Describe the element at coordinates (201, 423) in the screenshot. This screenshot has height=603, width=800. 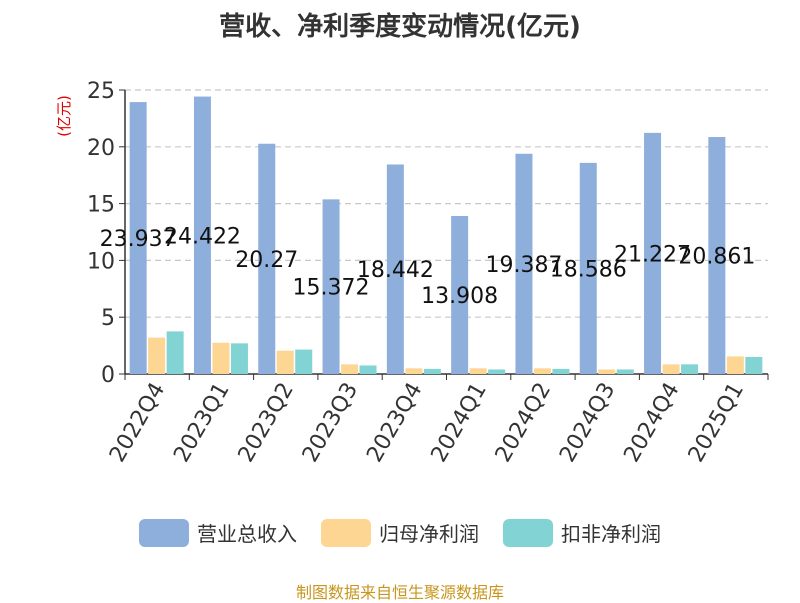
I see `x-tick-label: 2023Q1` at that location.